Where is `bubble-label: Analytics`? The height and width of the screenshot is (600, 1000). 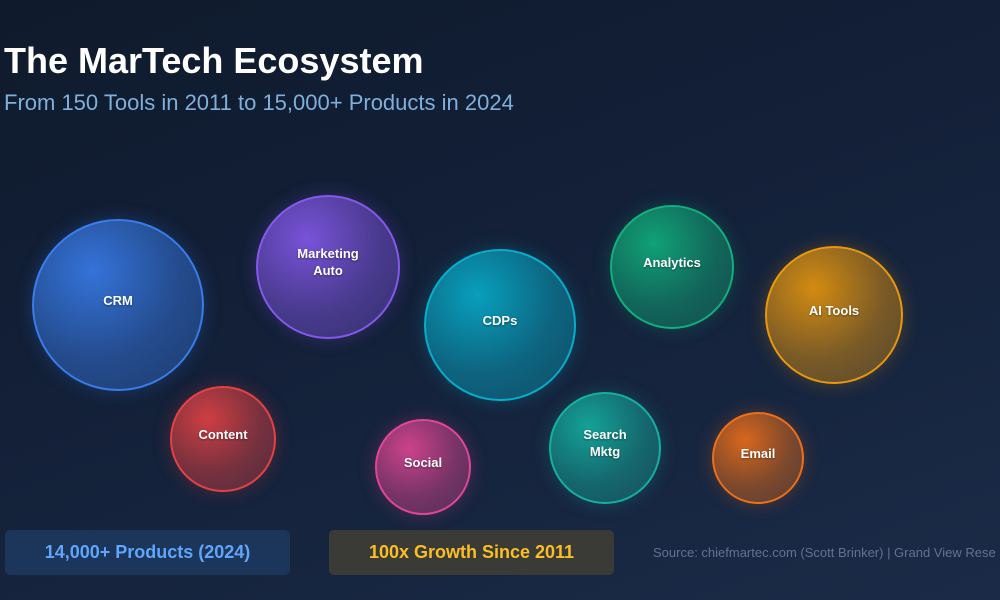 bubble-label: Analytics is located at coordinates (672, 262).